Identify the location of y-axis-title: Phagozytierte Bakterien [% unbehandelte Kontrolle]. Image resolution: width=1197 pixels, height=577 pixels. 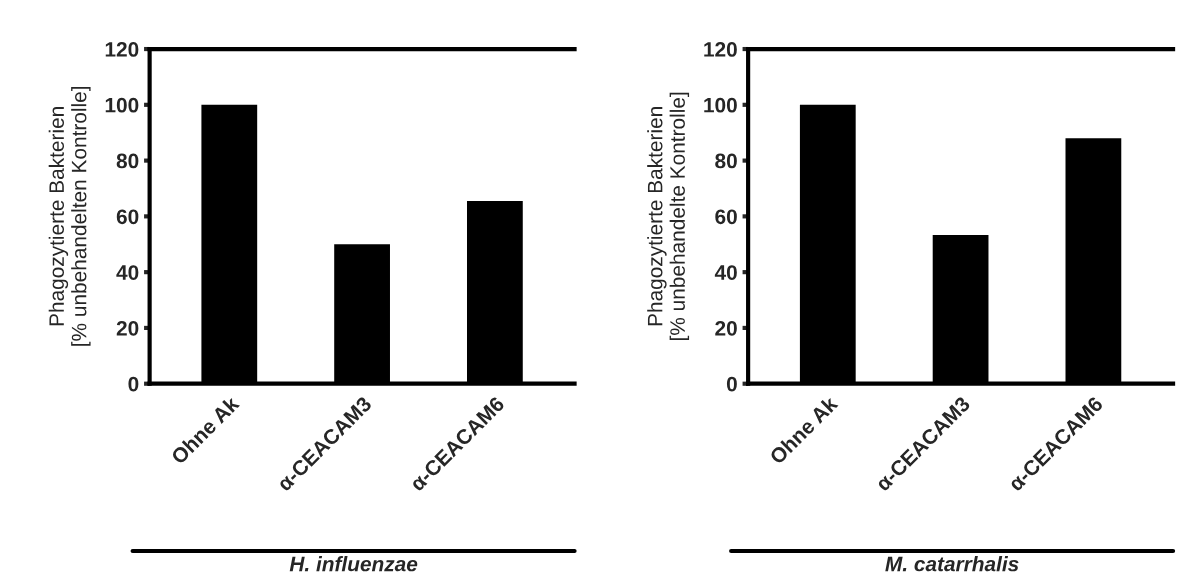
(668, 216).